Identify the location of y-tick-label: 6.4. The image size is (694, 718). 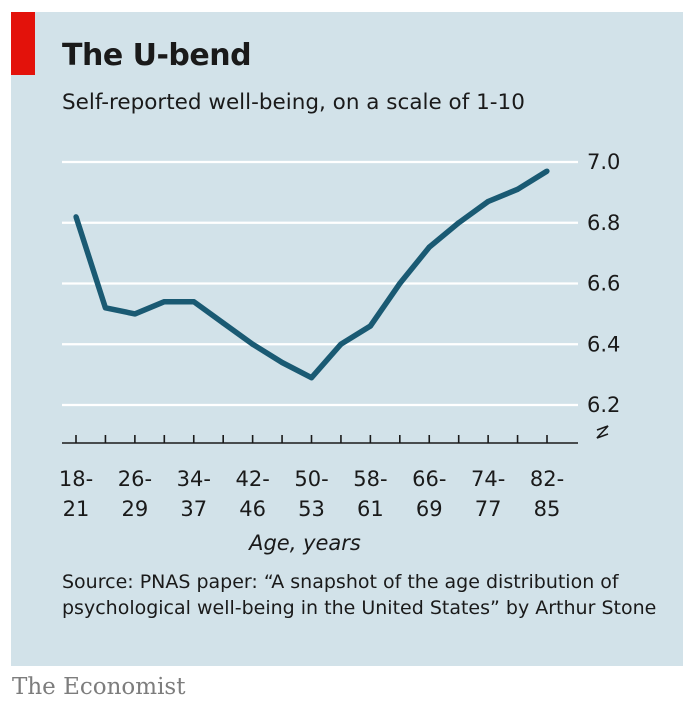
(603, 344).